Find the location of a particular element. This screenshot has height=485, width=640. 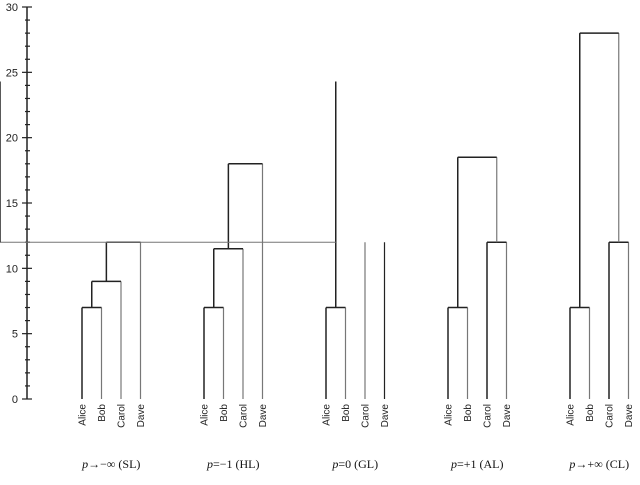

y-tick-label: 25 is located at coordinates (12, 73).